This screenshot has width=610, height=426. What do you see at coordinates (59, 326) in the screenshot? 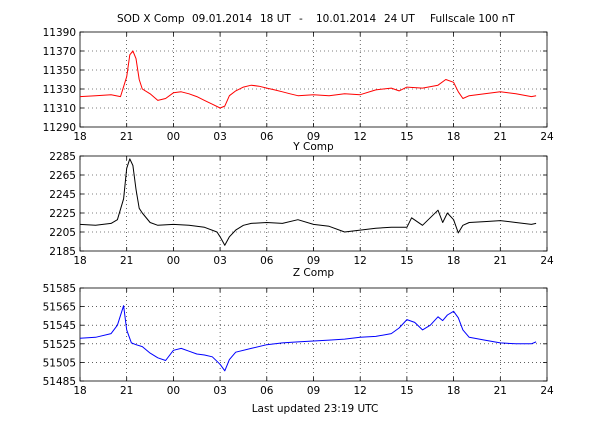
I see `y-tick-label: 51545` at bounding box center [59, 326].